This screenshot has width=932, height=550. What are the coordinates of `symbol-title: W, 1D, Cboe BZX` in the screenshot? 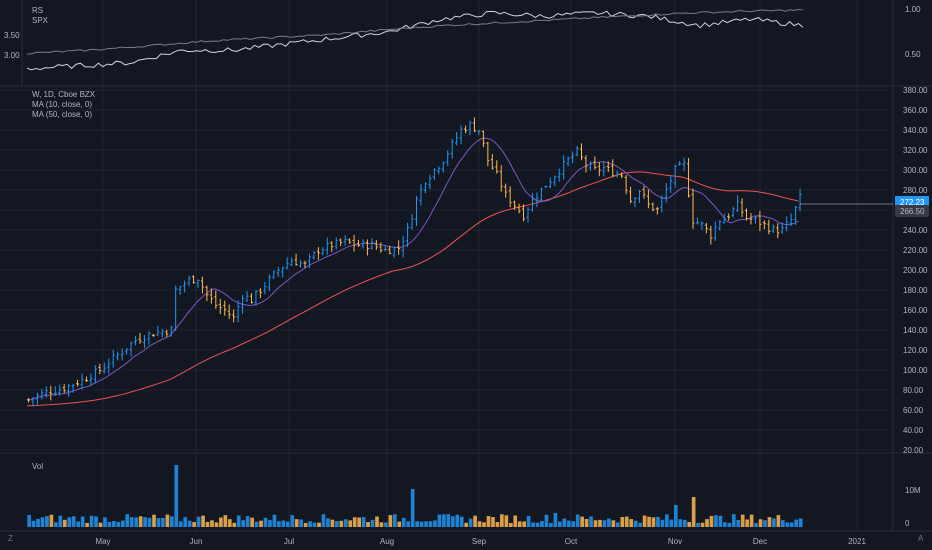 It's located at (64, 94).